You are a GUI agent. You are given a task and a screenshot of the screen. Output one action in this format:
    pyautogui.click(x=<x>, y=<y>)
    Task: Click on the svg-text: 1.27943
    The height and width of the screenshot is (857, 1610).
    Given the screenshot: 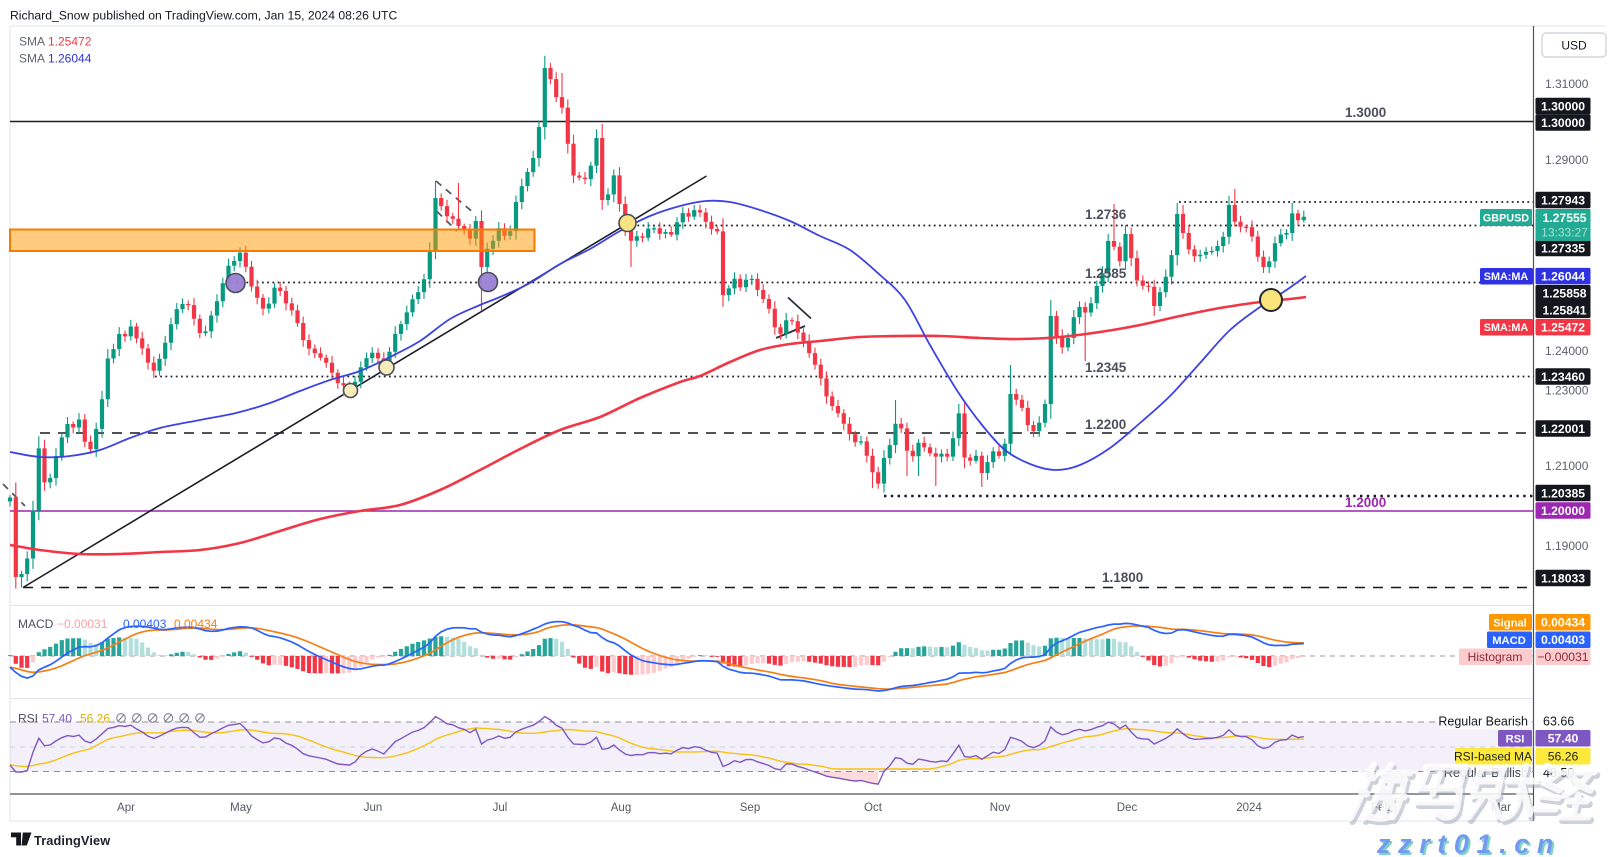 What is the action you would take?
    pyautogui.click(x=1563, y=200)
    